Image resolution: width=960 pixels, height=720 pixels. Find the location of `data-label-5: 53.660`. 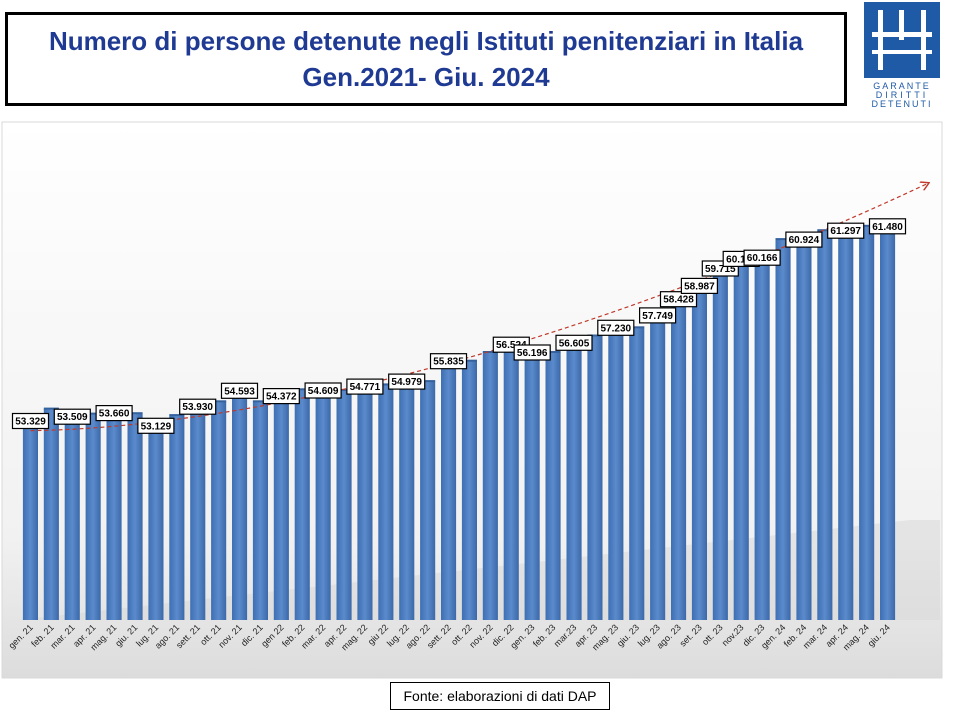

data-label-5: 53.660 is located at coordinates (114, 413).